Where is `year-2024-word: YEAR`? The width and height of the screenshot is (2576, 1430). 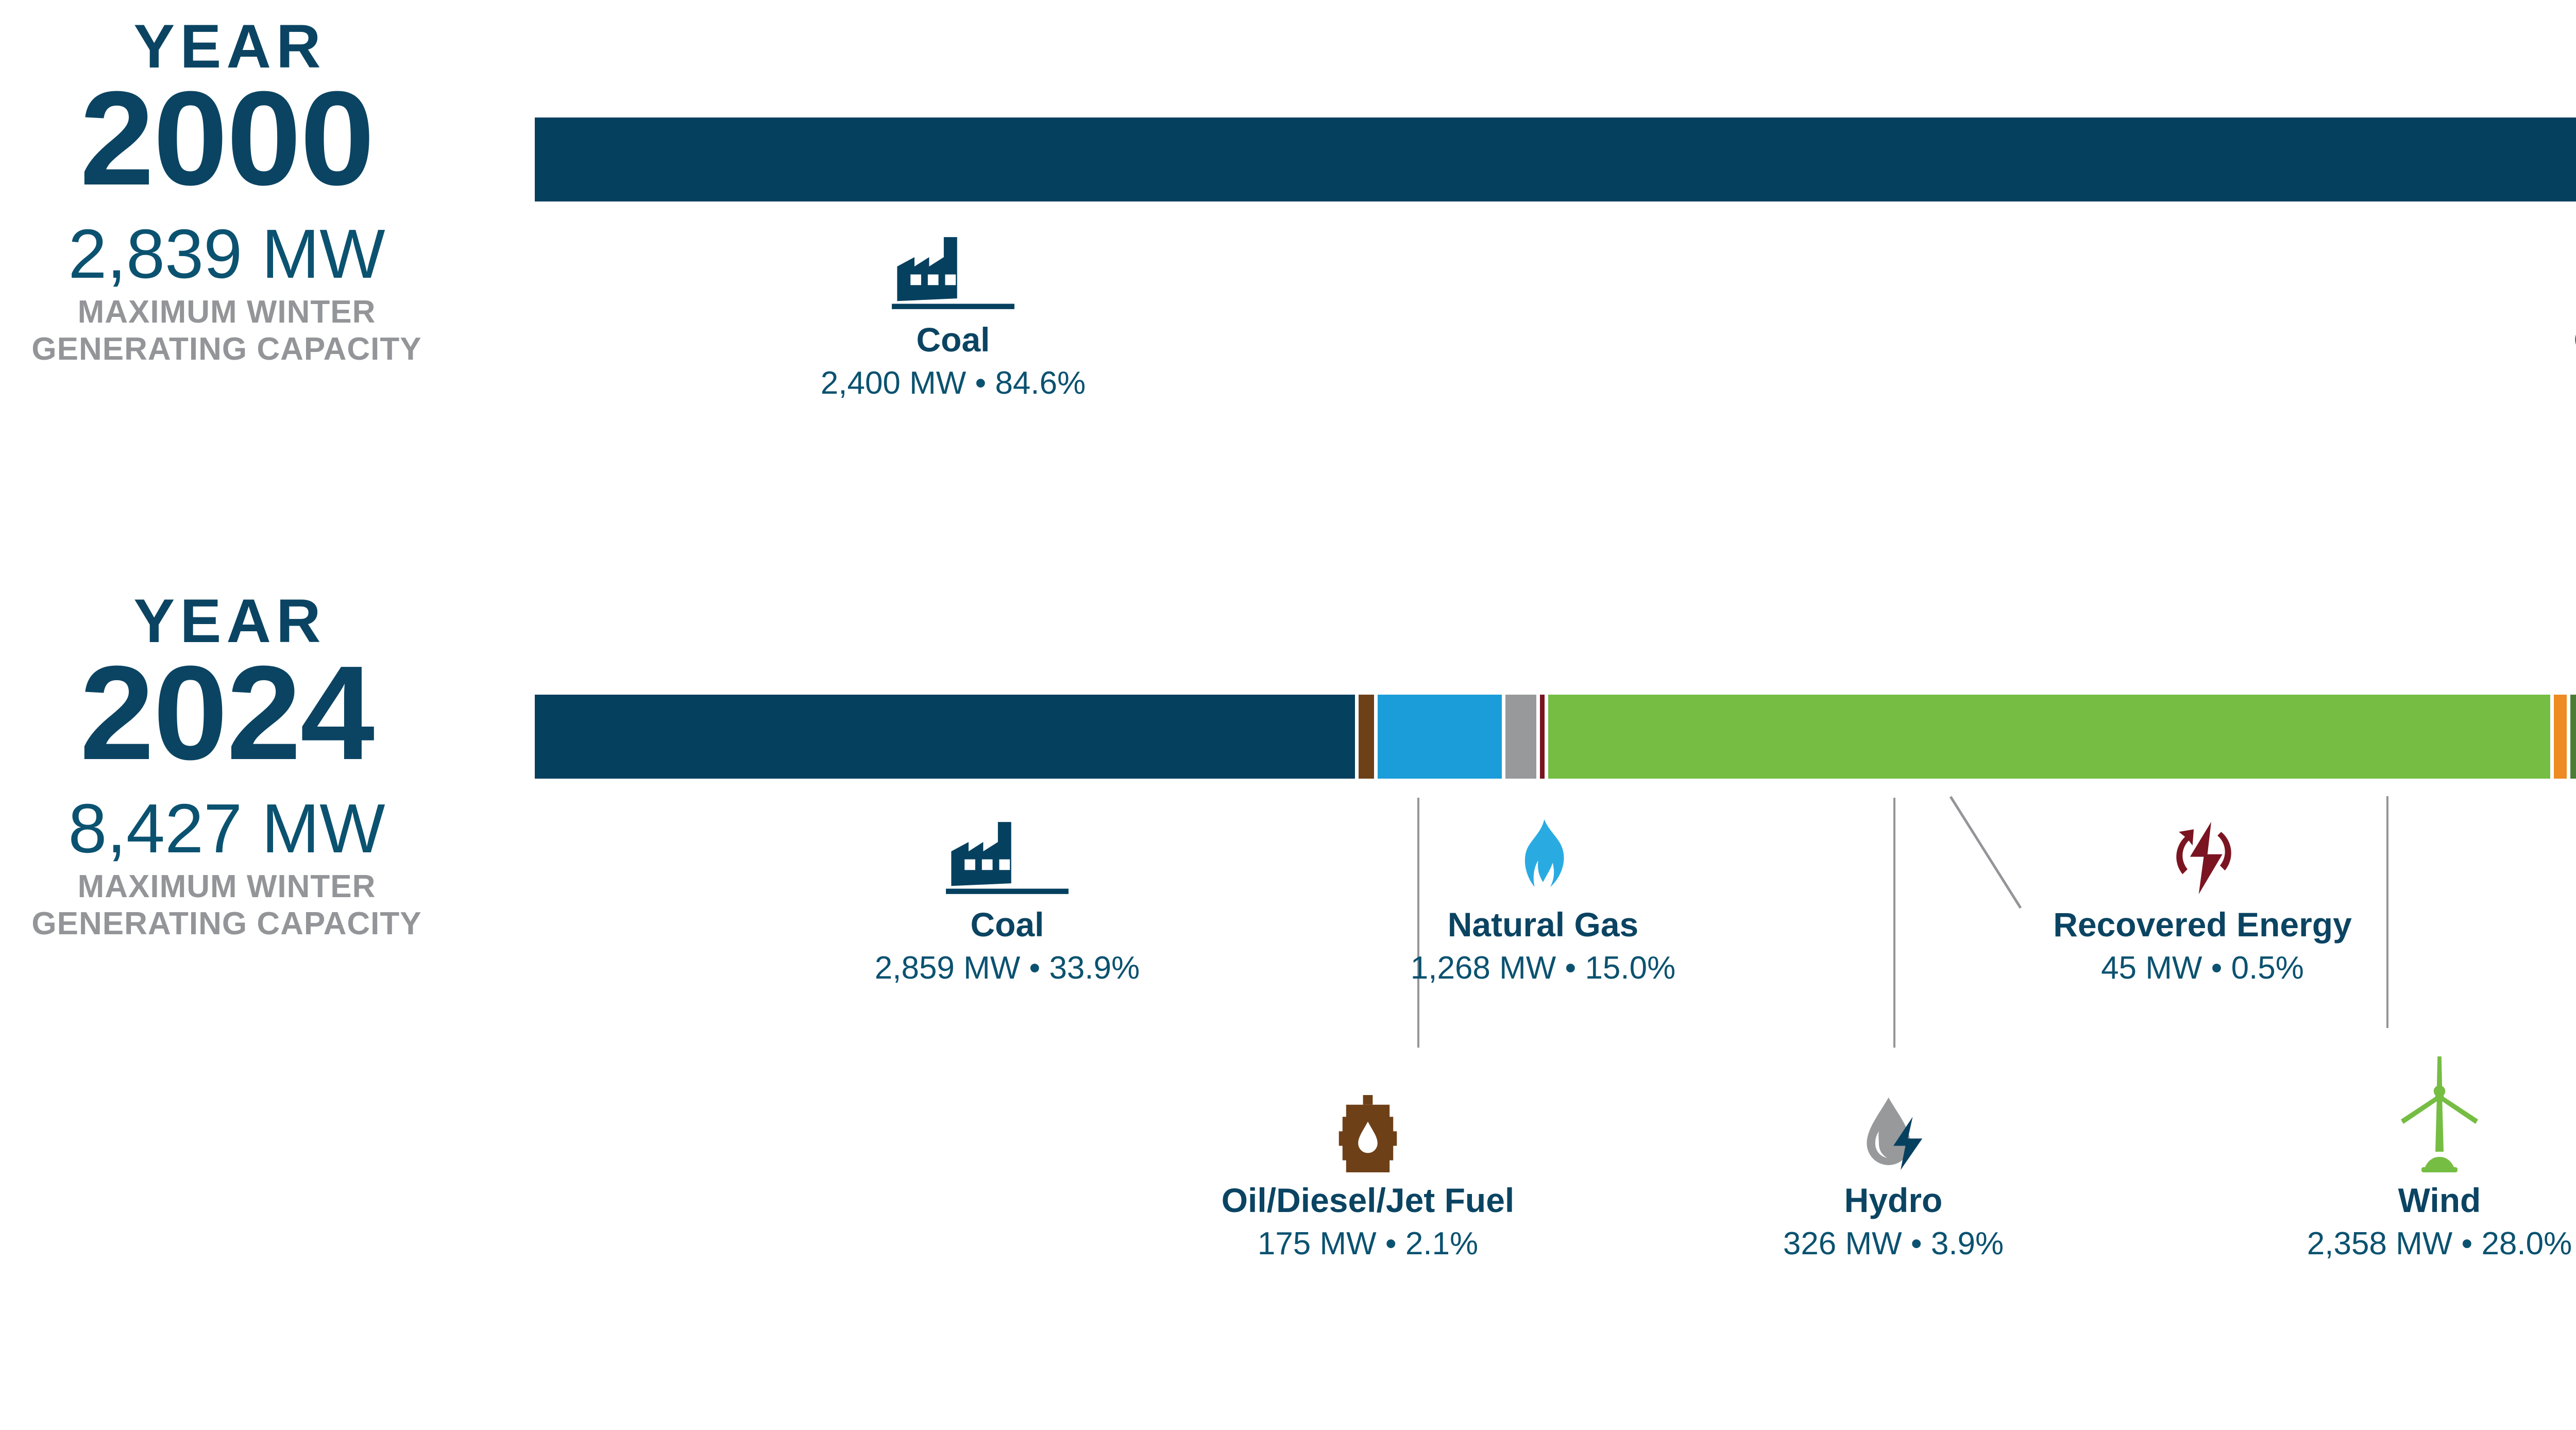 year-2024-word: YEAR is located at coordinates (229, 620).